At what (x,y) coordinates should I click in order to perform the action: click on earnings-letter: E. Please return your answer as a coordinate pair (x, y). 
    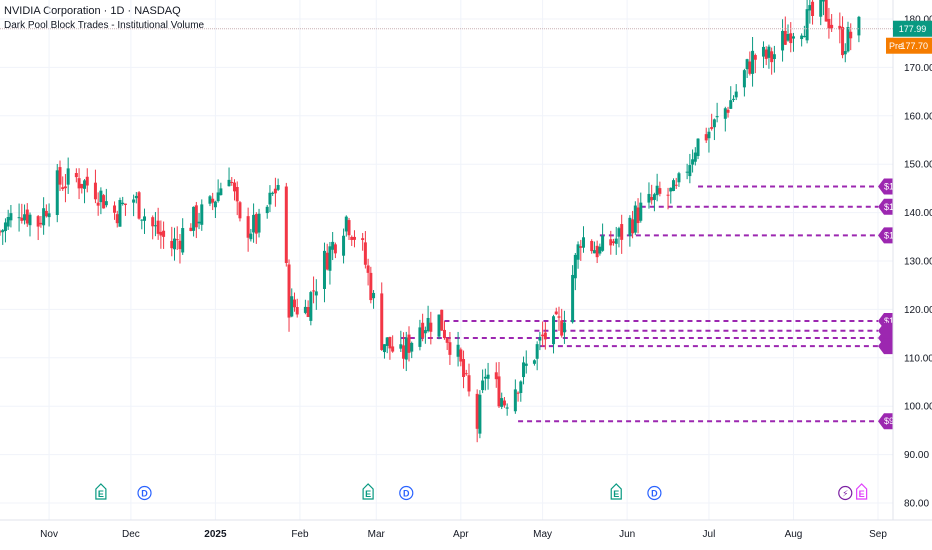
    Looking at the image, I should click on (368, 494).